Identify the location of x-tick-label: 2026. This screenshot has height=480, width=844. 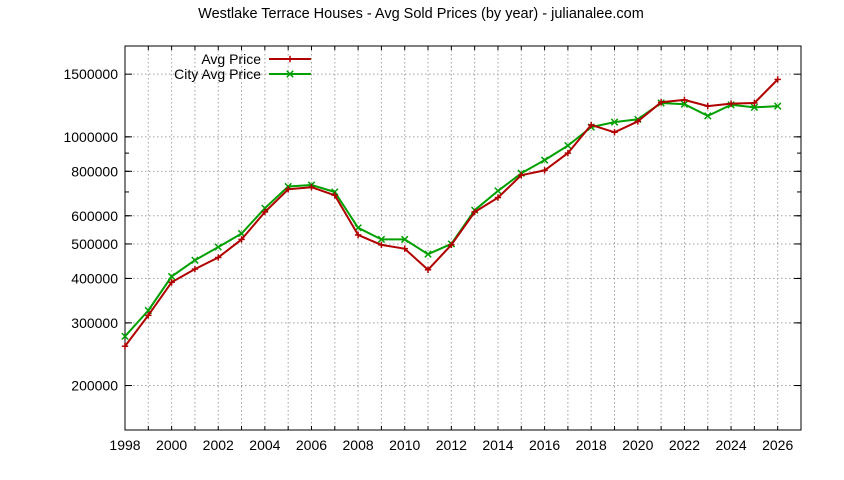
(777, 445).